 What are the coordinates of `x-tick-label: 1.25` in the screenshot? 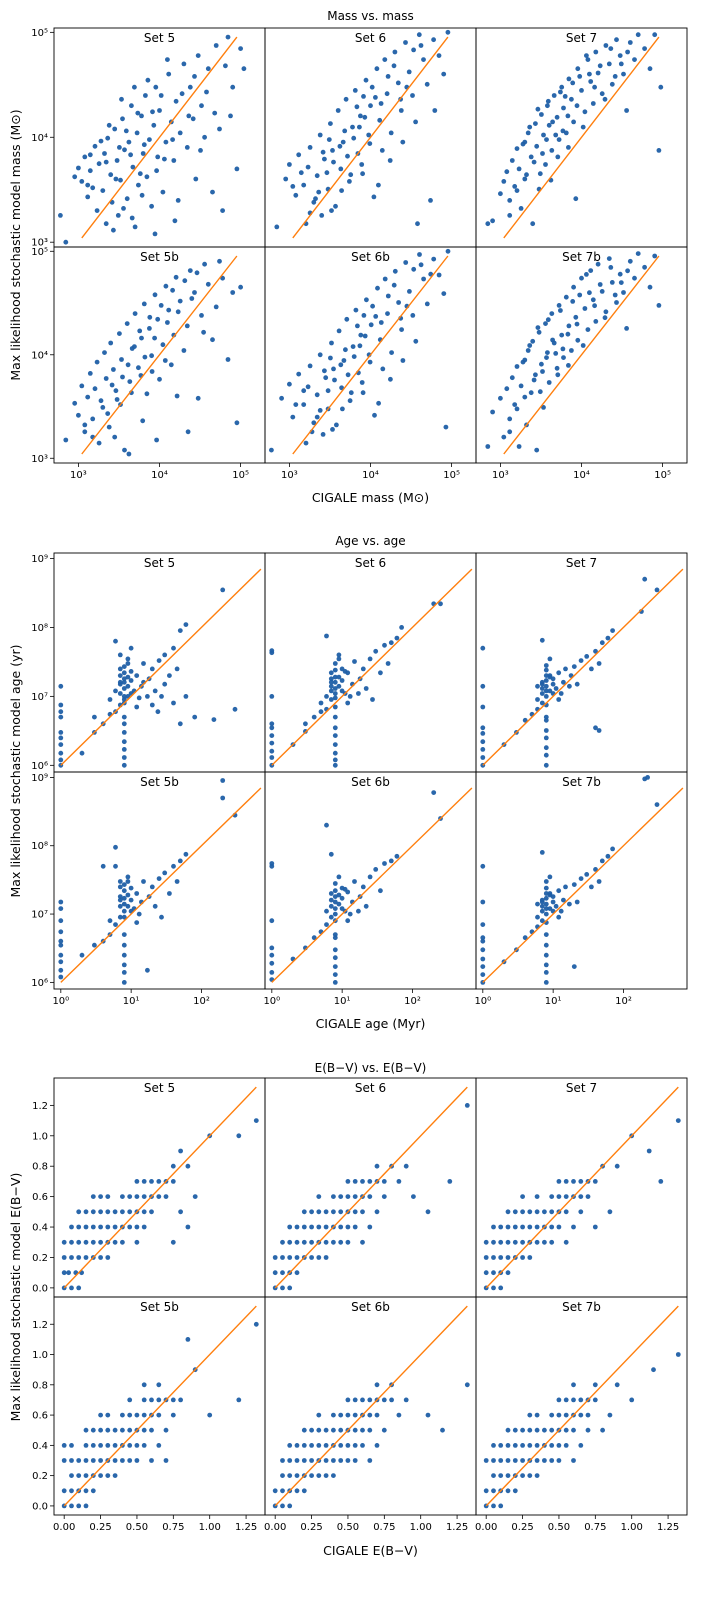 It's located at (457, 1527).